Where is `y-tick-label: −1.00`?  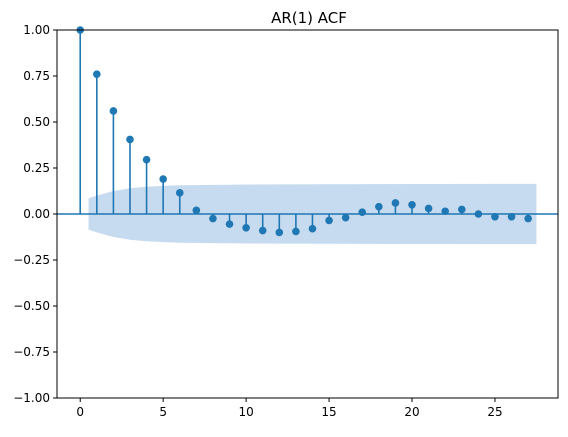
y-tick-label: −1.00 is located at coordinates (31, 398).